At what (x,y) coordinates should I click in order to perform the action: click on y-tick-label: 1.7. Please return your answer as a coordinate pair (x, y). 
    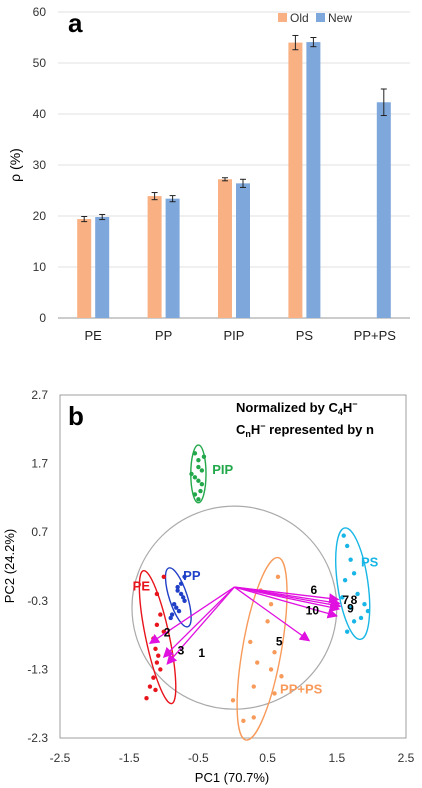
    Looking at the image, I should click on (39, 464).